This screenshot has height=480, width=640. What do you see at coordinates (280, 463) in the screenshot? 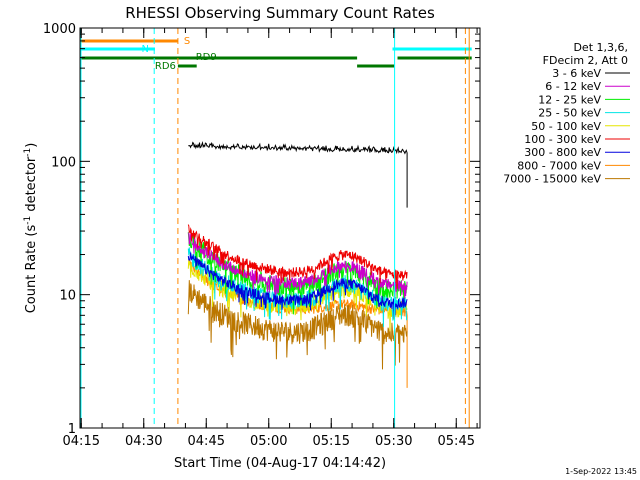
I see `x-axis-label: Start Time (04-Aug-17 04:14:42)` at bounding box center [280, 463].